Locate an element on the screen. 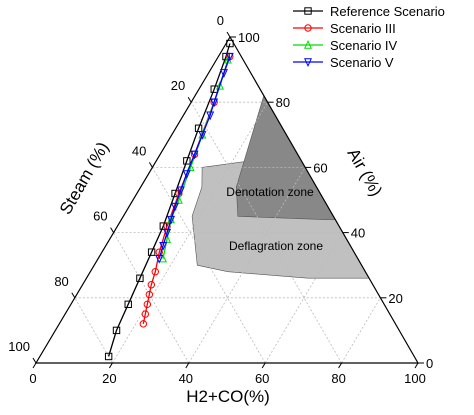 The height and width of the screenshot is (415, 474). tick-label-bottom-60: 60 is located at coordinates (262, 378).